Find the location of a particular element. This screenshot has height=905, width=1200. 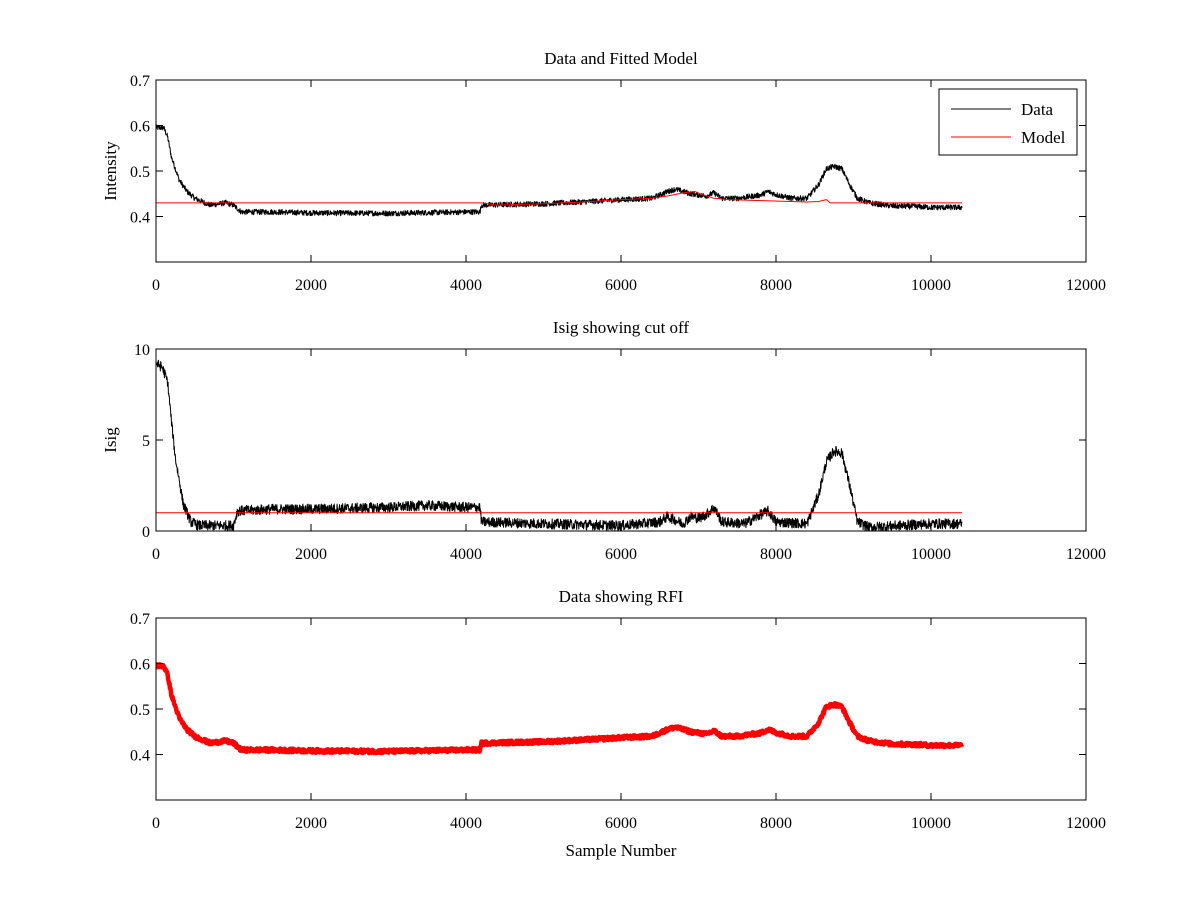

chart-title: Isig showing cut off is located at coordinates (621, 327).